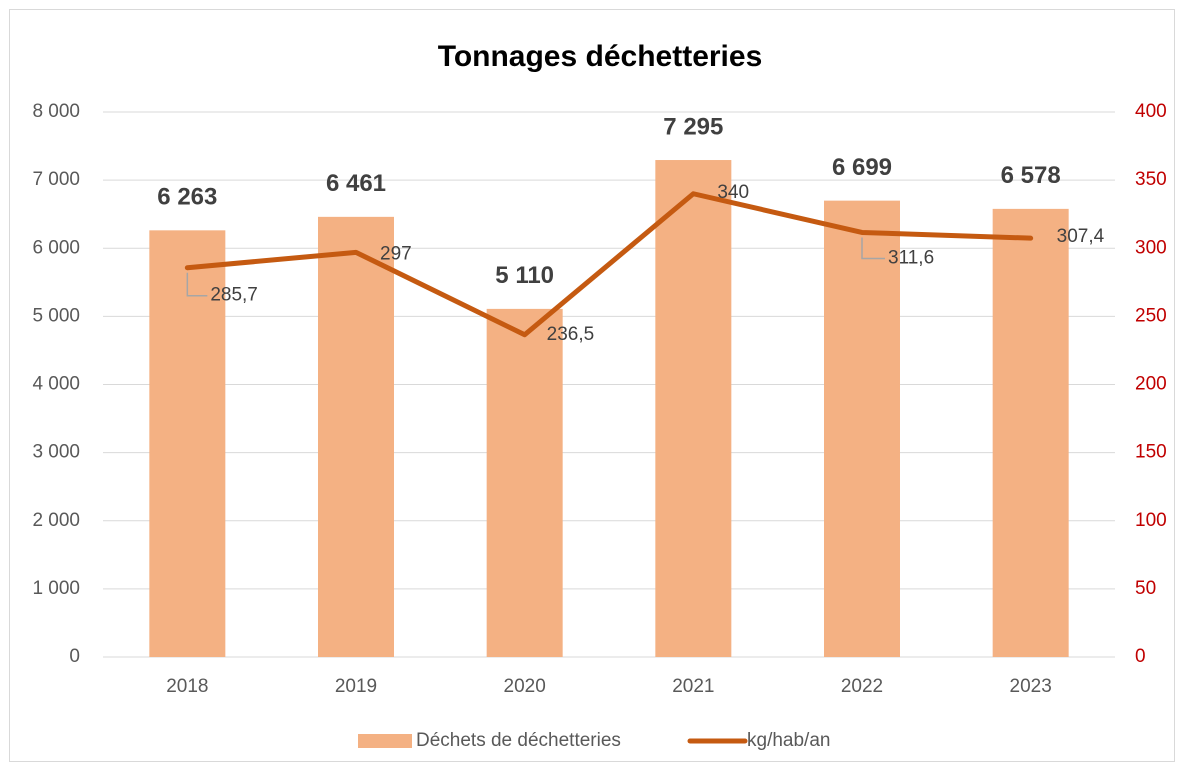 The image size is (1184, 772). Describe the element at coordinates (56, 315) in the screenshot. I see `y-tick-label: 5 000` at that location.